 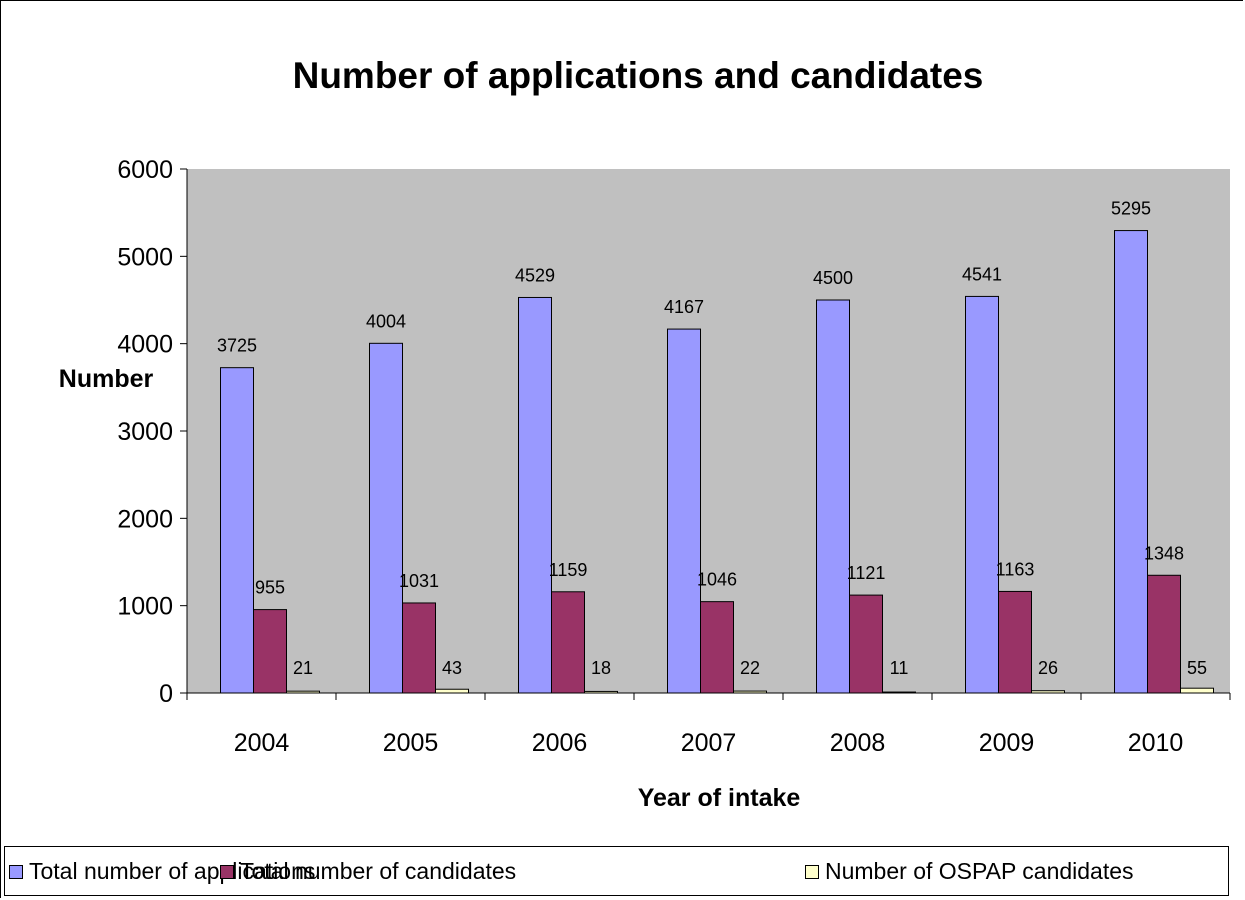 I want to click on y-tick-label: 3000, so click(x=145, y=432).